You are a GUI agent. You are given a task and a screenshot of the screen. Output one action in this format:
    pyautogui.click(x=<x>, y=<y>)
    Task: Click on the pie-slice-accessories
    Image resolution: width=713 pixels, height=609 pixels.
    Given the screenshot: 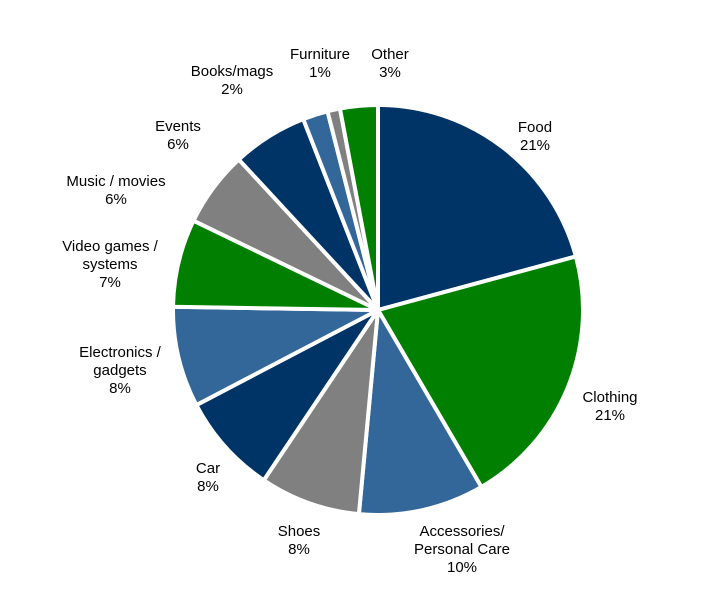 What is the action you would take?
    pyautogui.click(x=420, y=412)
    